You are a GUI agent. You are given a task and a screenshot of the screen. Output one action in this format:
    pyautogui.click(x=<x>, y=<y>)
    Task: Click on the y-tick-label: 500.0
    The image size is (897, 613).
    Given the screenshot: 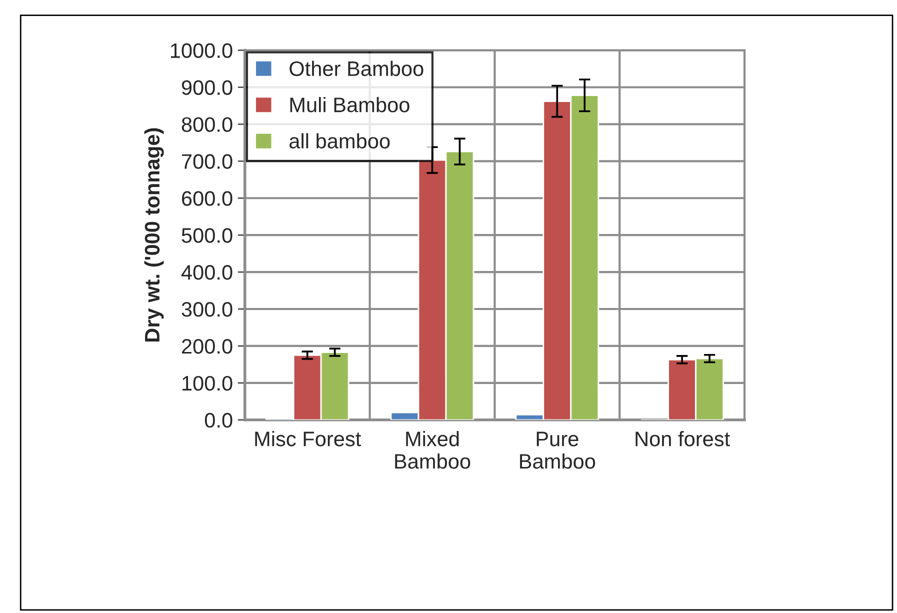 What is the action you would take?
    pyautogui.click(x=207, y=235)
    